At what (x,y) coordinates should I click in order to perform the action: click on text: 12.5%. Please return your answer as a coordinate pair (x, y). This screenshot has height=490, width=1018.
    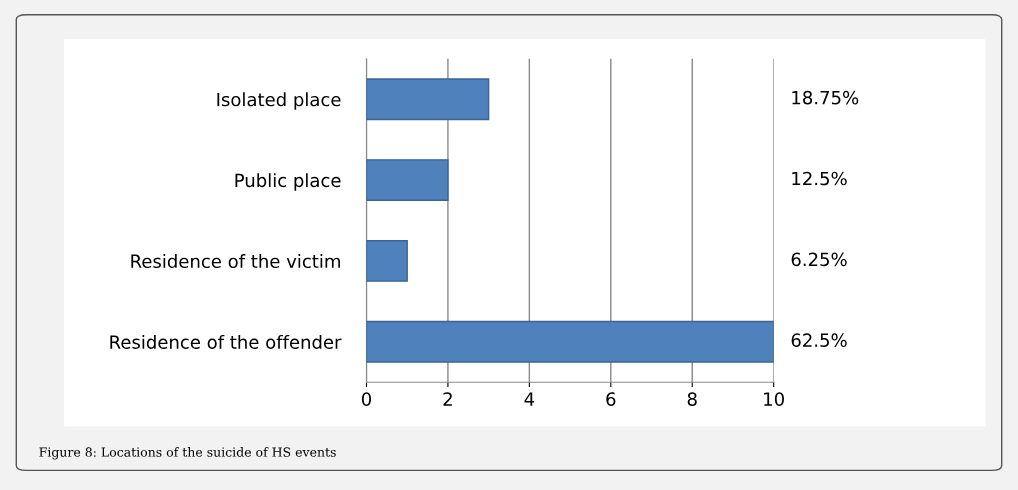
    Looking at the image, I should click on (819, 178).